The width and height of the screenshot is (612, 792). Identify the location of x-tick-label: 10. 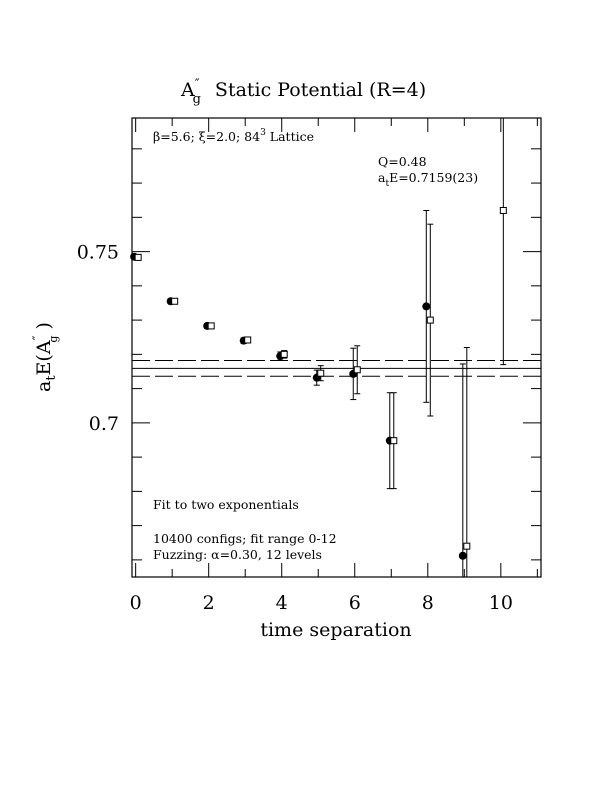
(501, 603).